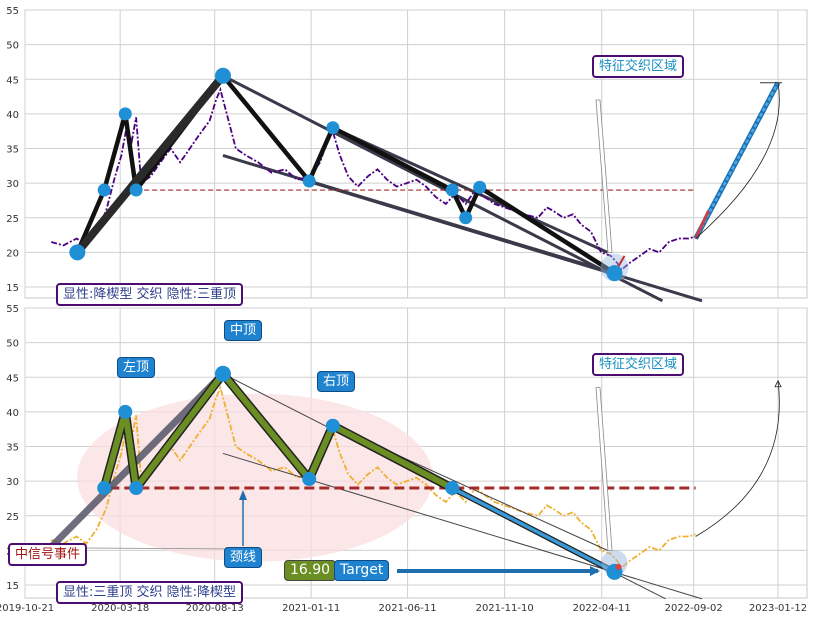  Describe the element at coordinates (243, 495) in the screenshot. I see `neckline-callout-arrowhead` at that location.